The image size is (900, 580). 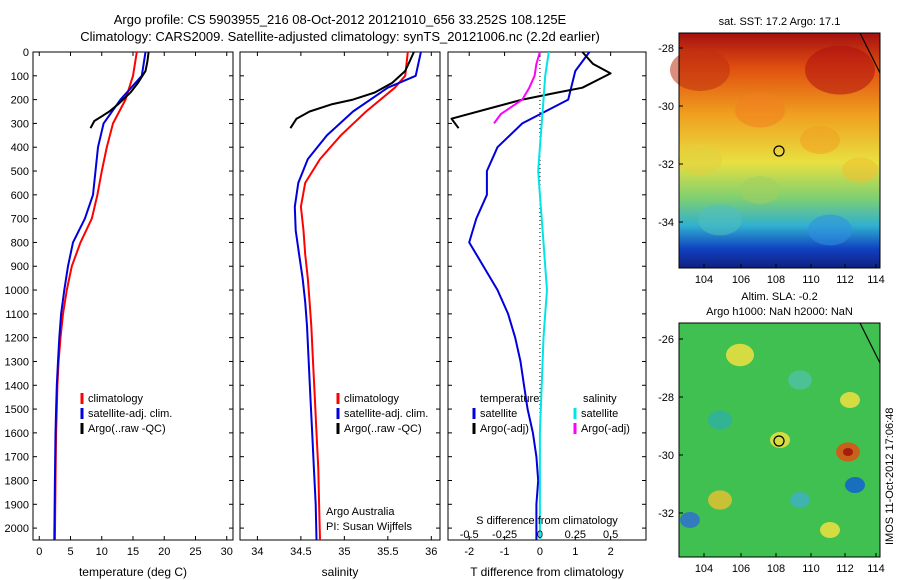 What do you see at coordinates (340, 572) in the screenshot?
I see `x-axis-label: salinity` at bounding box center [340, 572].